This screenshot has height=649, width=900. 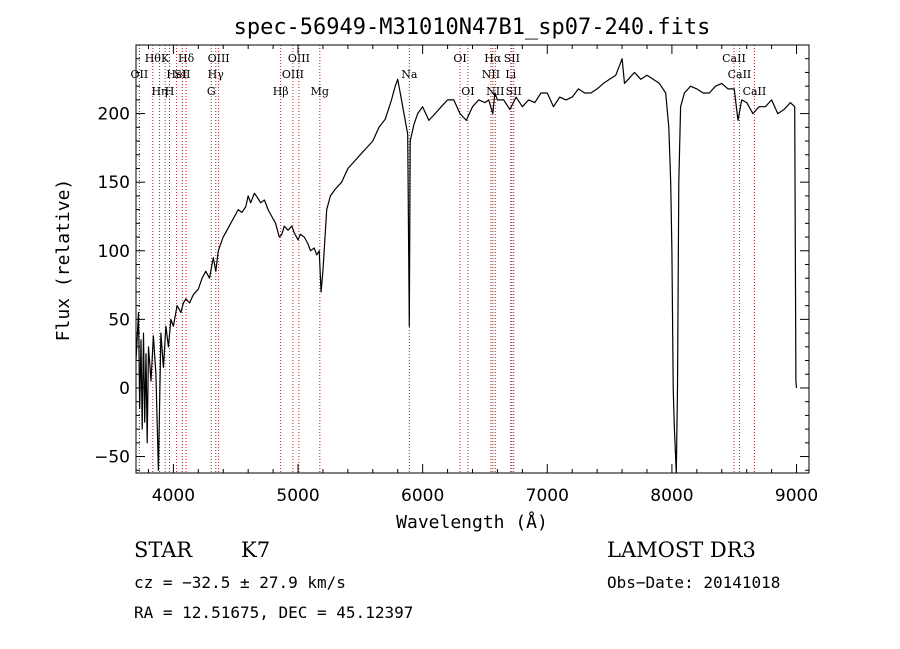 I want to click on line-marker-label: OII, so click(x=140, y=74).